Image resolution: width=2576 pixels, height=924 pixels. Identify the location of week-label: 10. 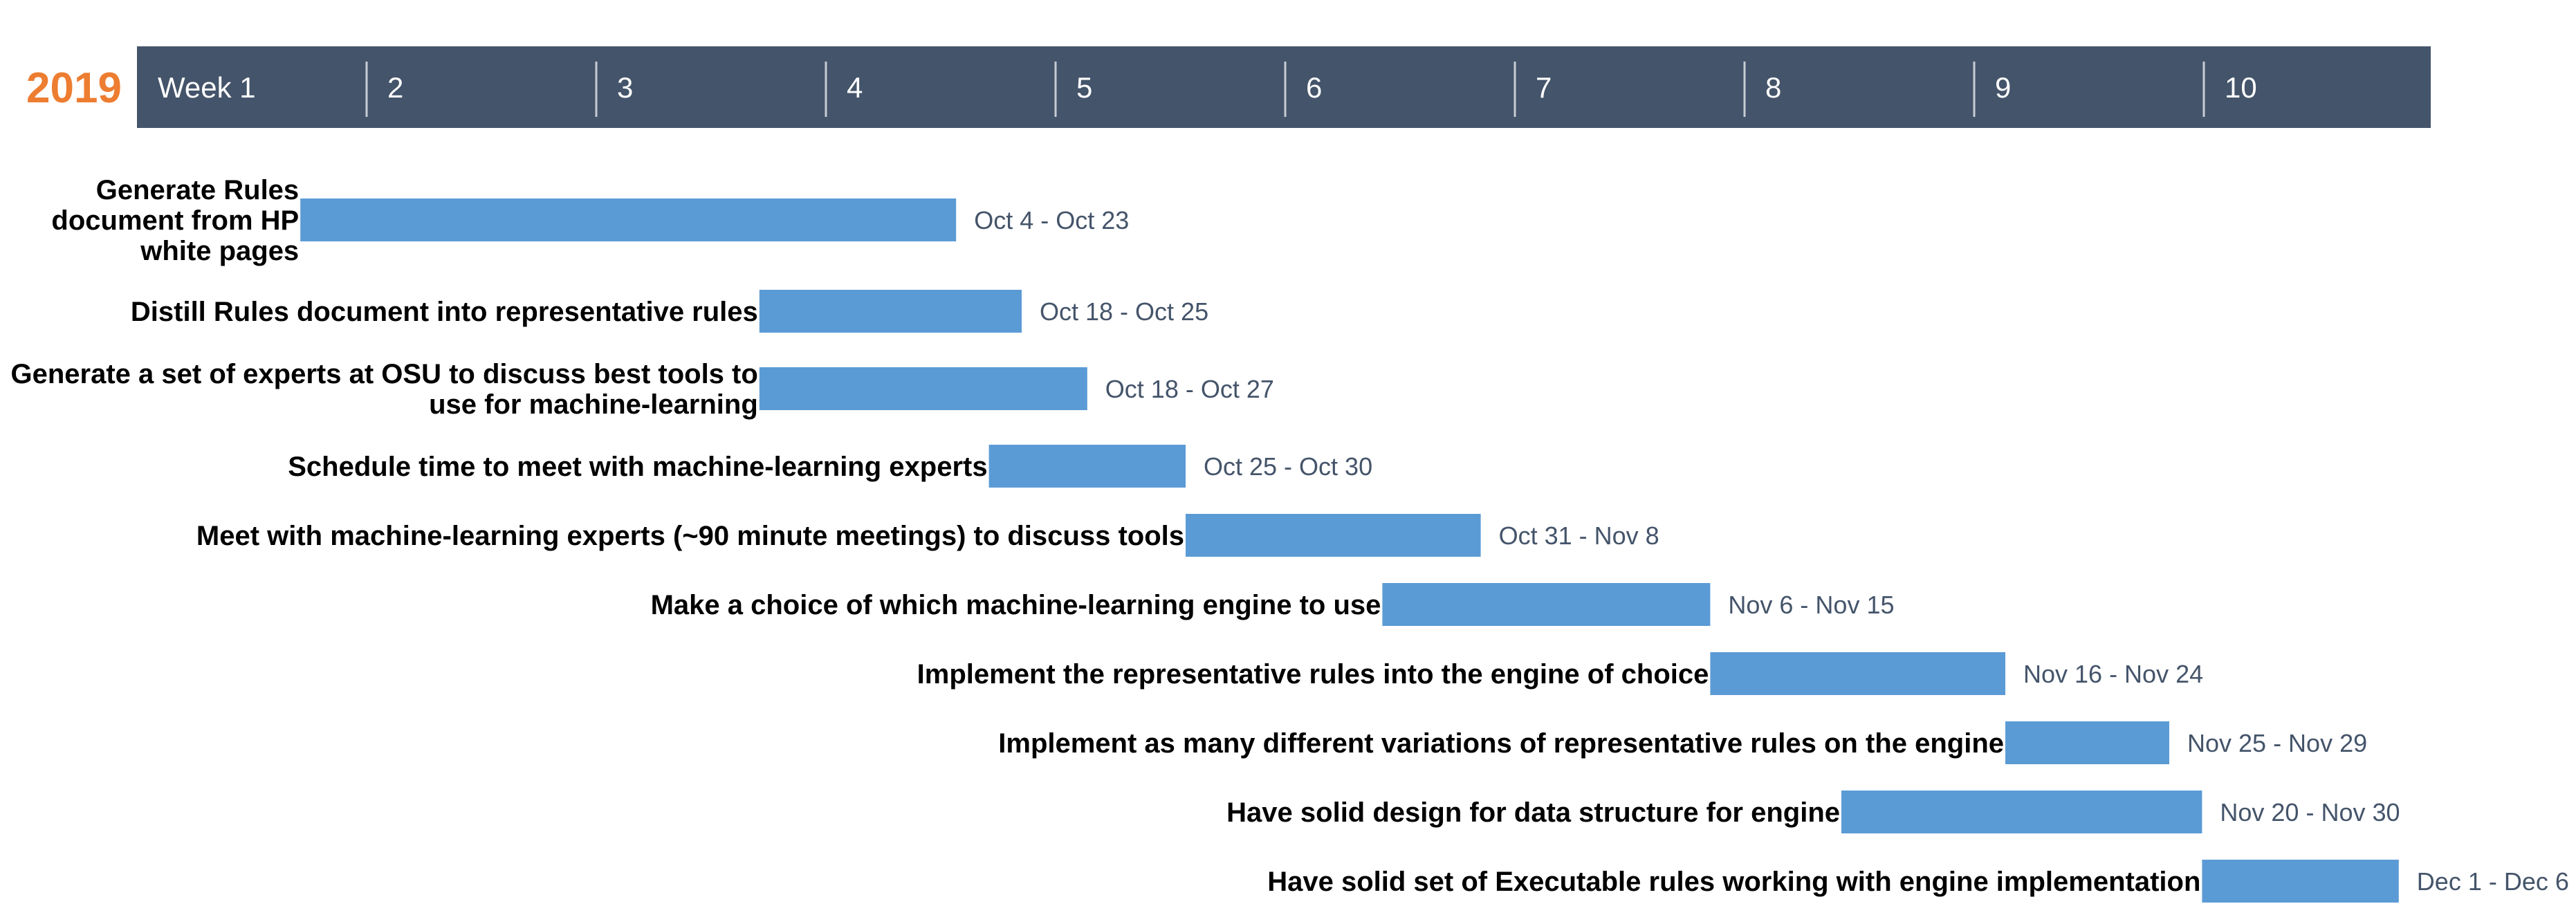
(2241, 87).